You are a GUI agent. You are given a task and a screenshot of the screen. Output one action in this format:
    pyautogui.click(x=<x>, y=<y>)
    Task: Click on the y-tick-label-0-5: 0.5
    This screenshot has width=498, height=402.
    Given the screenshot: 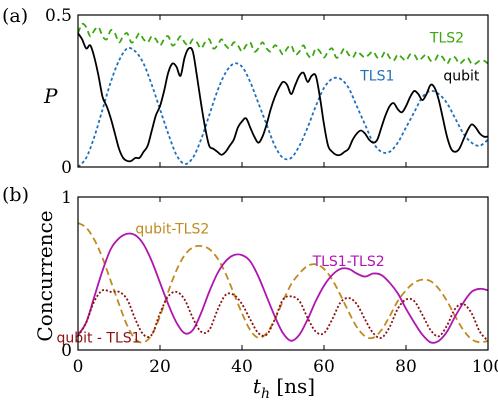 What is the action you would take?
    pyautogui.click(x=58, y=16)
    